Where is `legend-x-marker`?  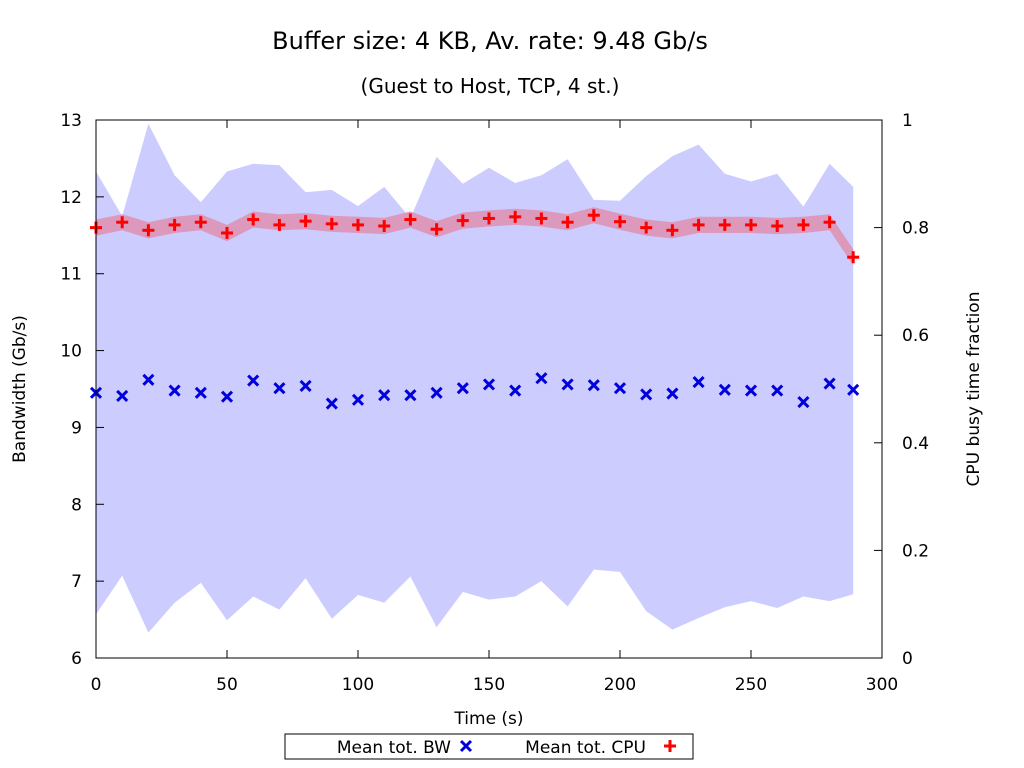
legend-x-marker is located at coordinates (466, 746).